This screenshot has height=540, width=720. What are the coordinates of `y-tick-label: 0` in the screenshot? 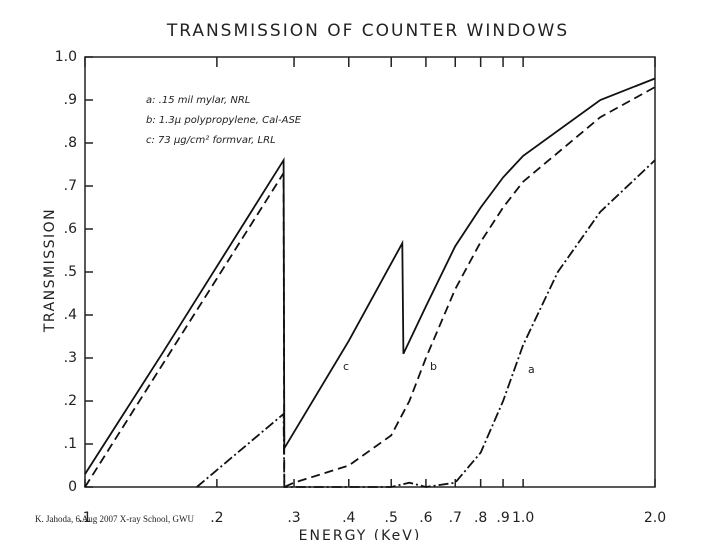 It's located at (72, 487).